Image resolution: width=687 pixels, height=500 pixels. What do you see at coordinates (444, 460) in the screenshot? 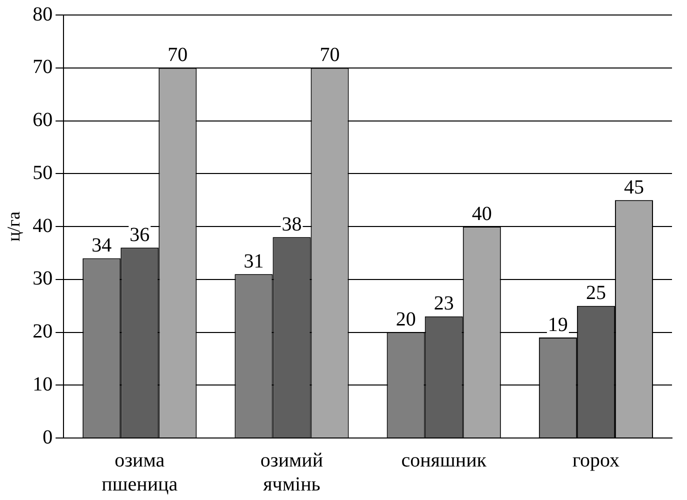
I see `x-tick-label: соняшник` at bounding box center [444, 460].